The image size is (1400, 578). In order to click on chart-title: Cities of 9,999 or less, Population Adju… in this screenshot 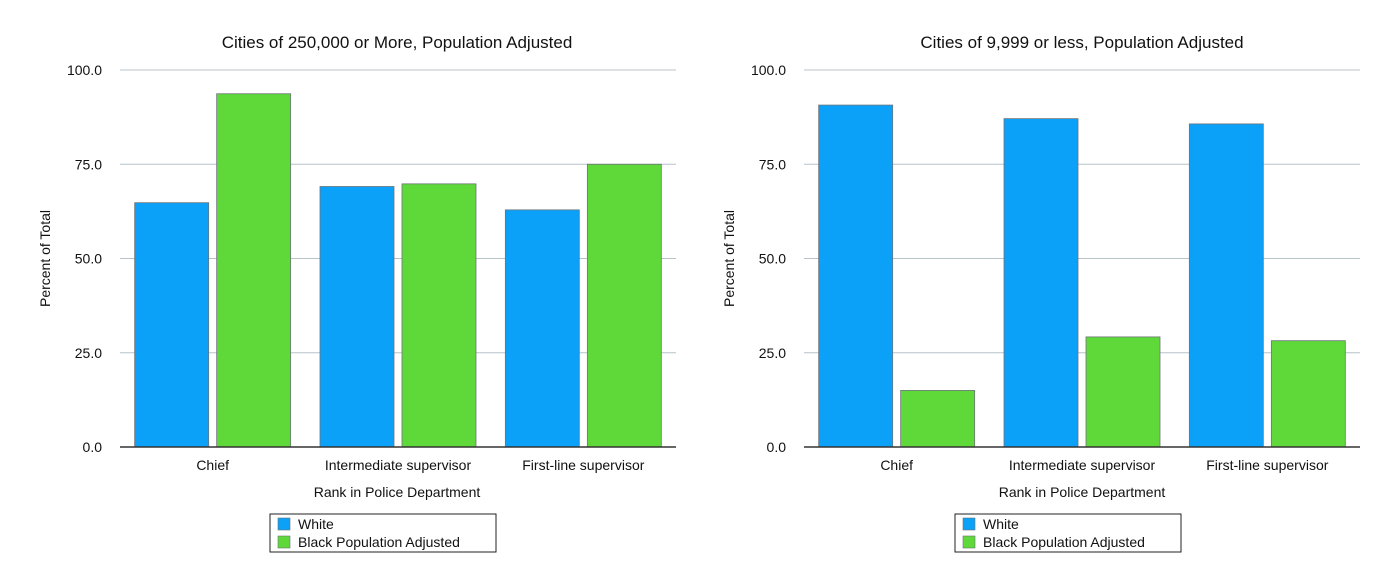, I will do `click(1081, 42)`.